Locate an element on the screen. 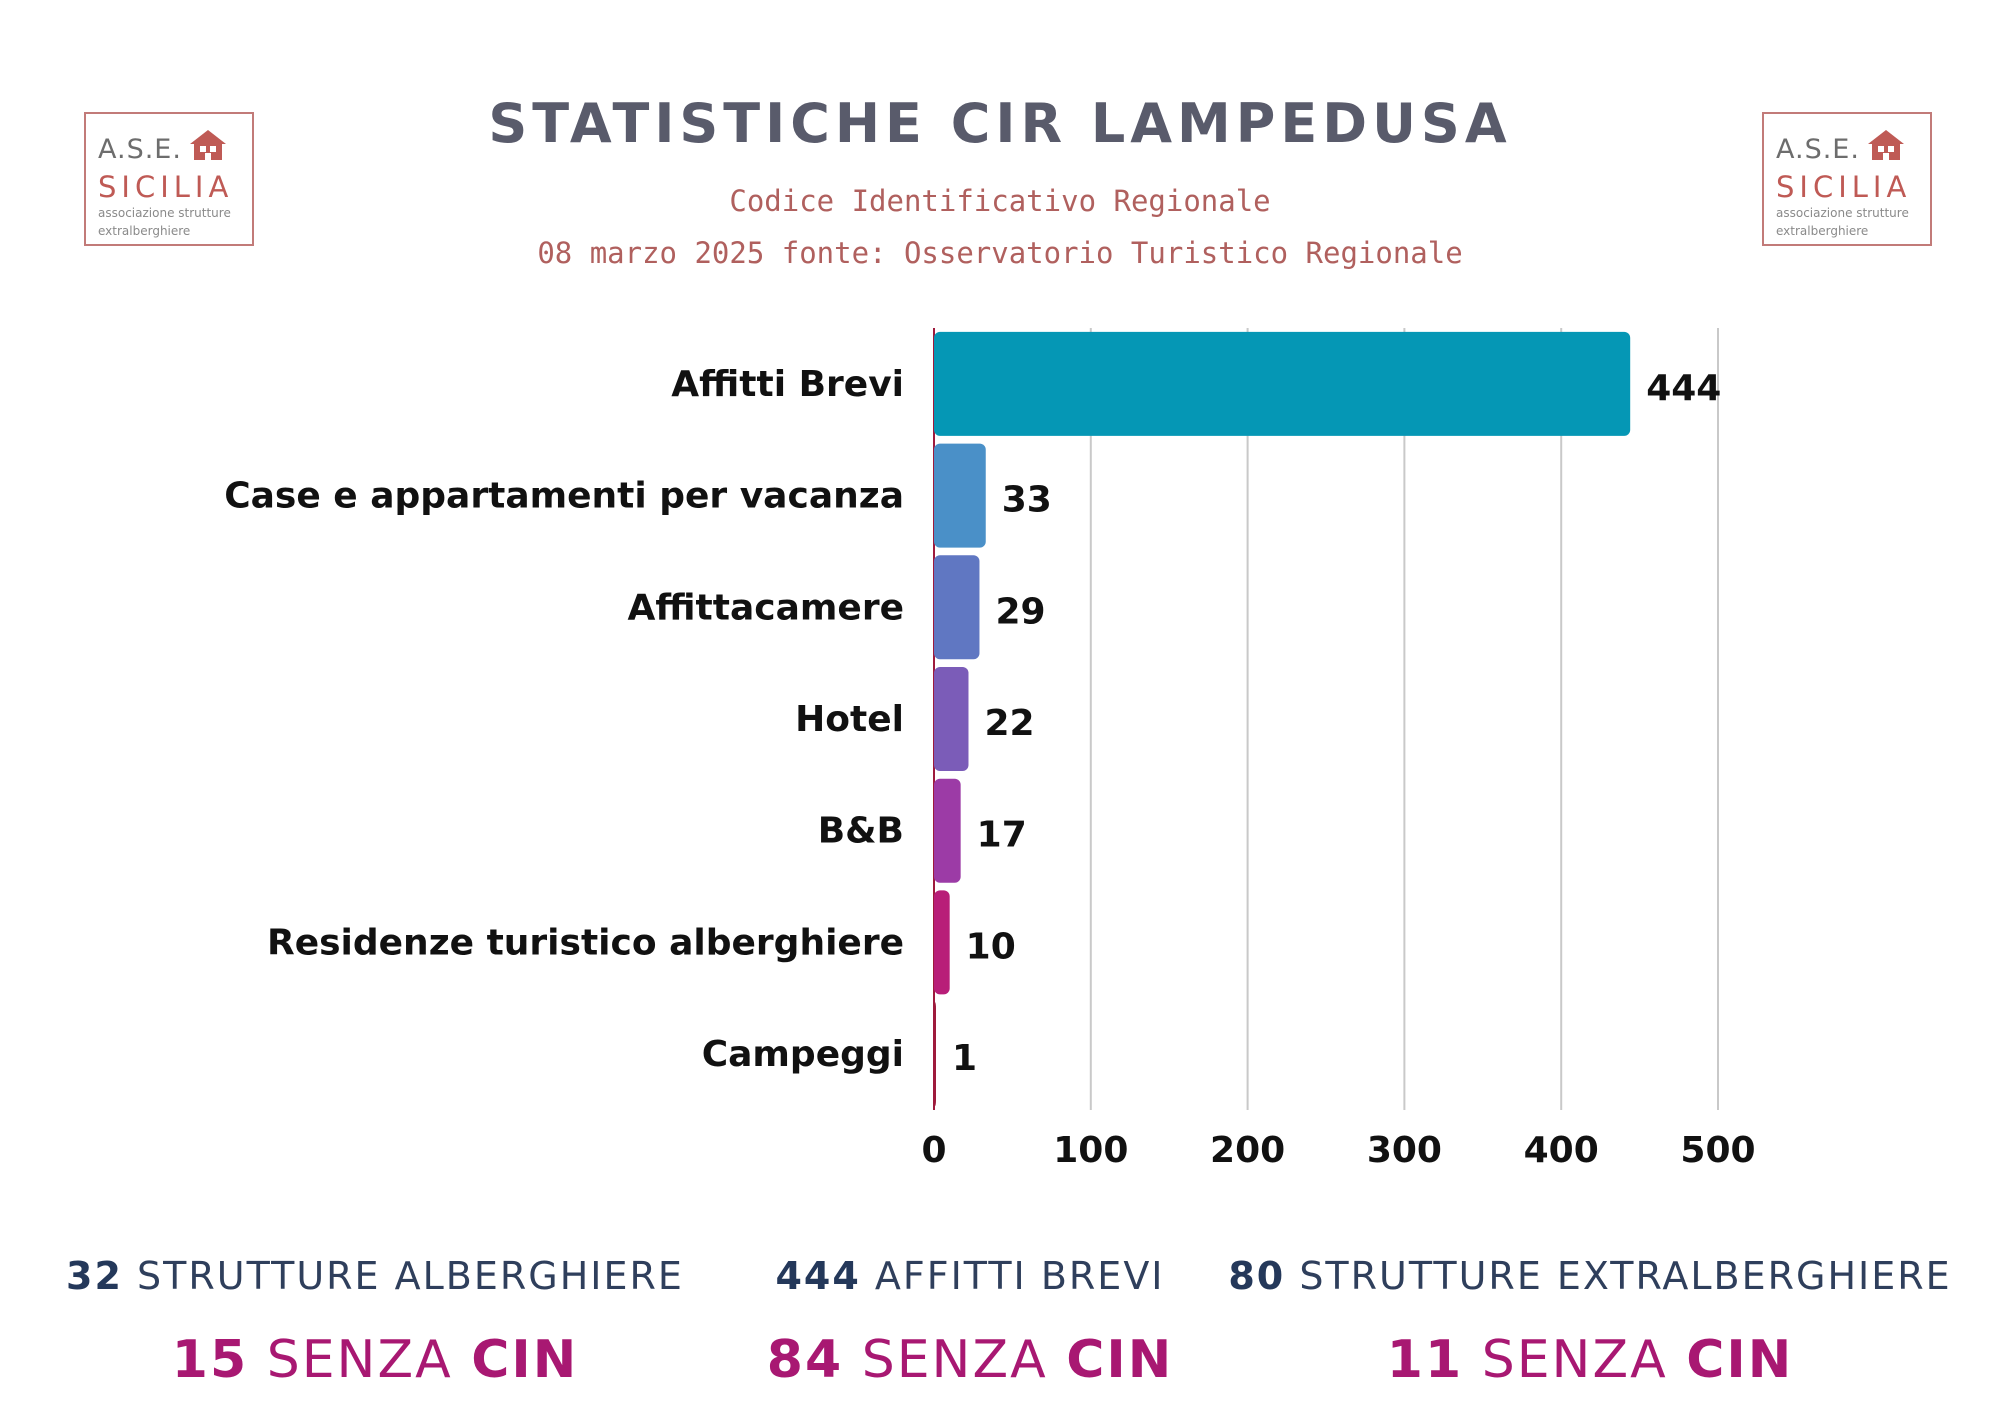 This screenshot has height=1414, width=2000. x-tick-label: 200 is located at coordinates (1247, 1150).